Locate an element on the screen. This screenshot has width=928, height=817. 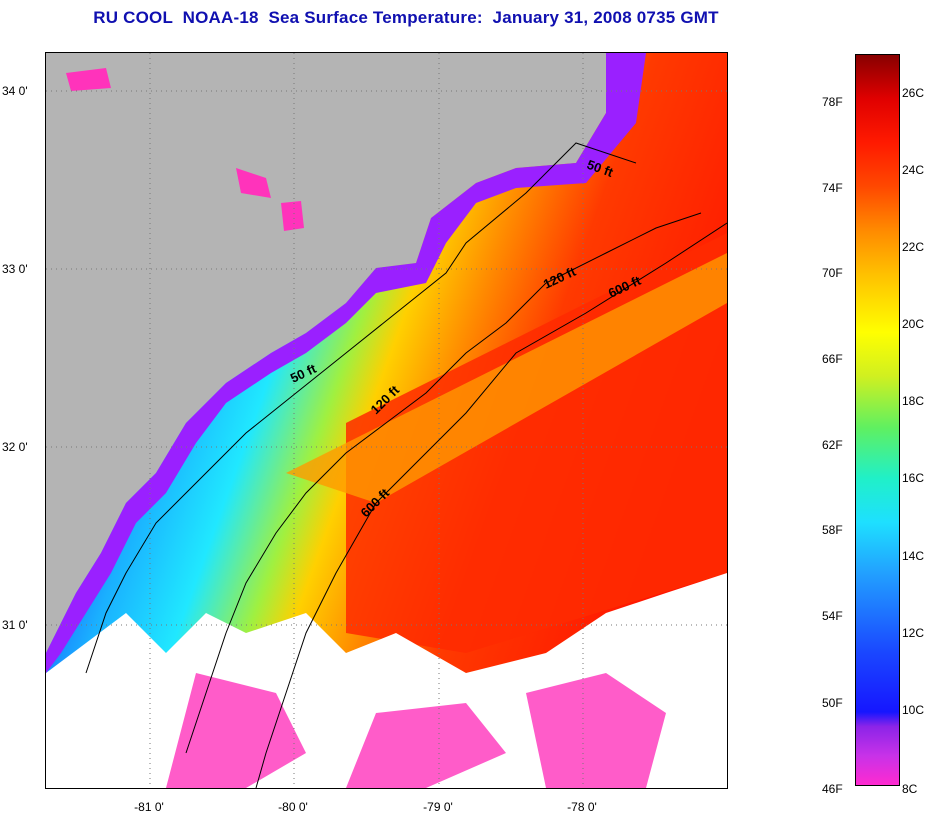
colorbar-f-70: 70F is located at coordinates (832, 273).